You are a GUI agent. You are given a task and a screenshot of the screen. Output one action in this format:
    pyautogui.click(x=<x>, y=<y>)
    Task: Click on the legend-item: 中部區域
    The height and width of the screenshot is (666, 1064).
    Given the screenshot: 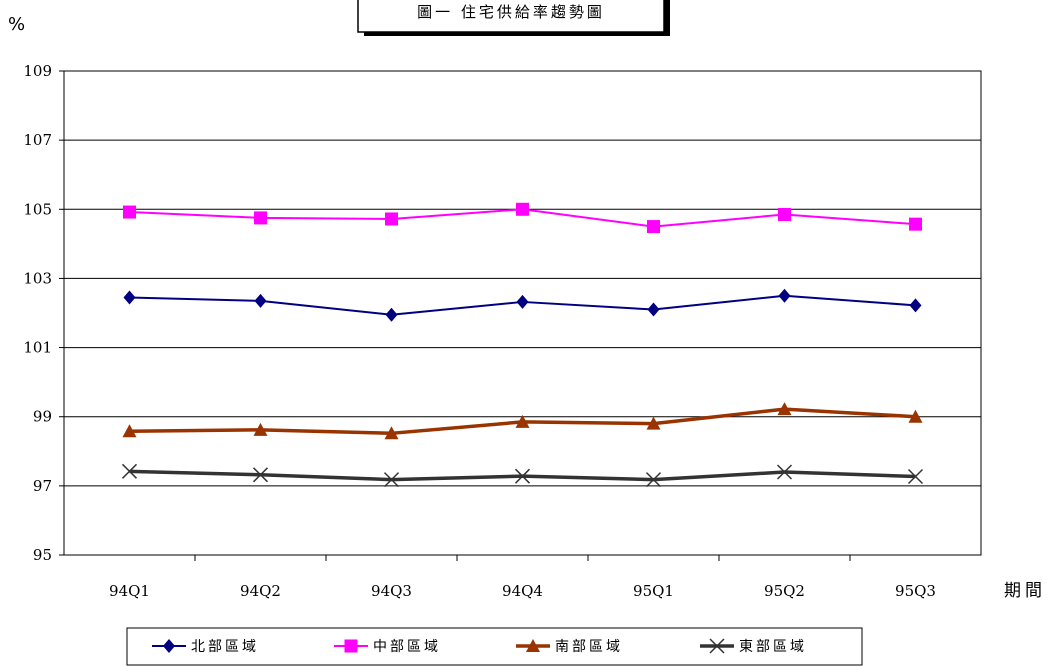 What is the action you would take?
    pyautogui.click(x=387, y=647)
    